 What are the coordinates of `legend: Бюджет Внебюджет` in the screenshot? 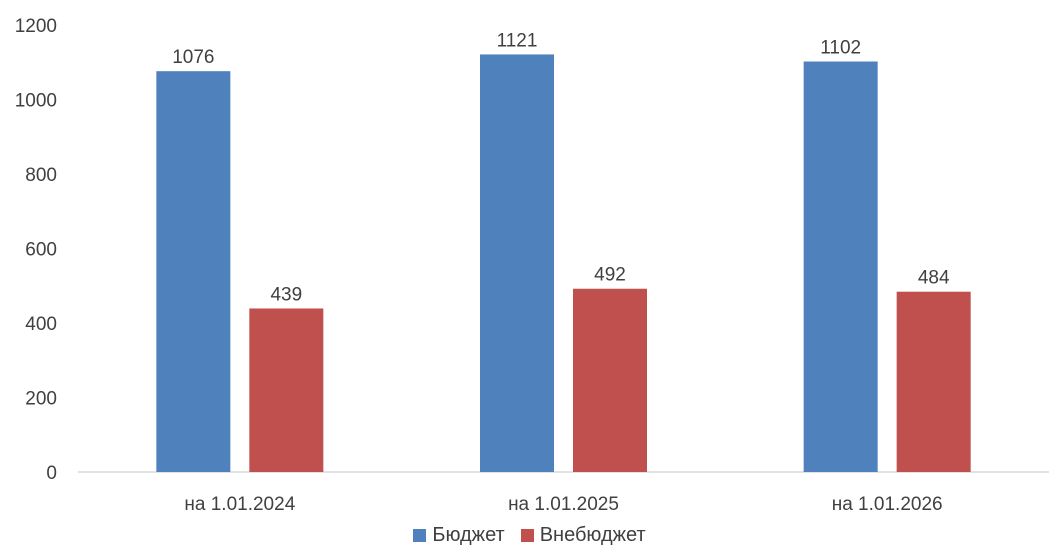 It's located at (529, 535).